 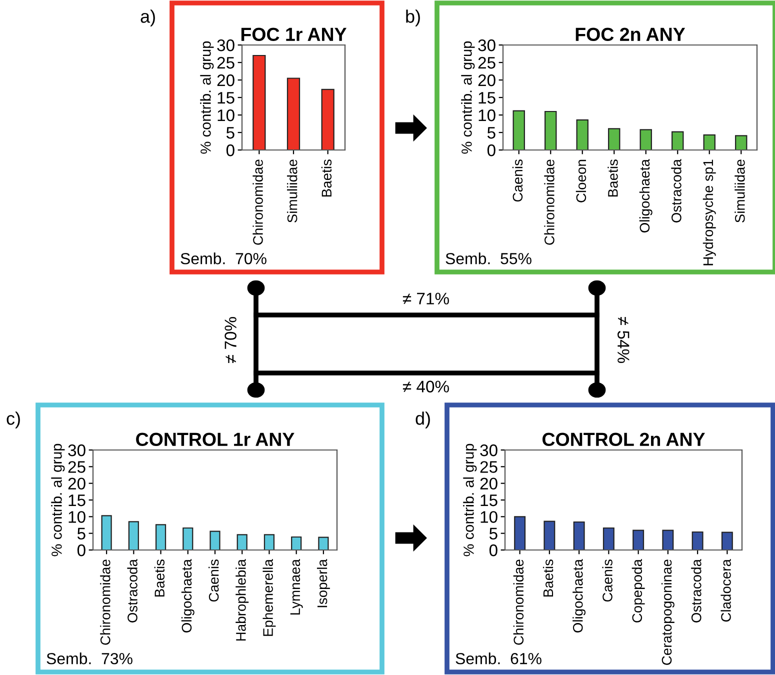 I want to click on text: c), so click(x=13, y=420).